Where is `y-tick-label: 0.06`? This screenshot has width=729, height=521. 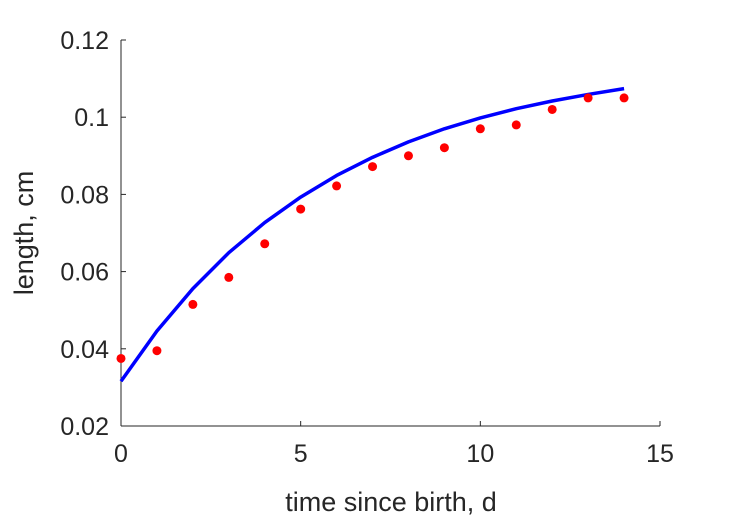 y-tick-label: 0.06 is located at coordinates (84, 273).